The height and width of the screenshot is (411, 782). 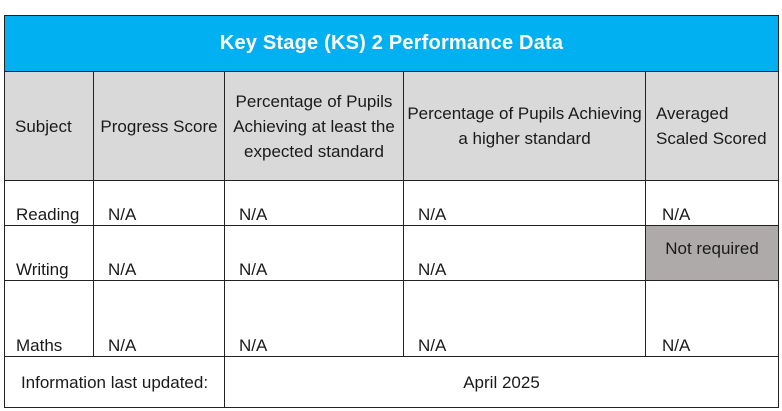 What do you see at coordinates (712, 248) in the screenshot?
I see `not-required-label: Not required` at bounding box center [712, 248].